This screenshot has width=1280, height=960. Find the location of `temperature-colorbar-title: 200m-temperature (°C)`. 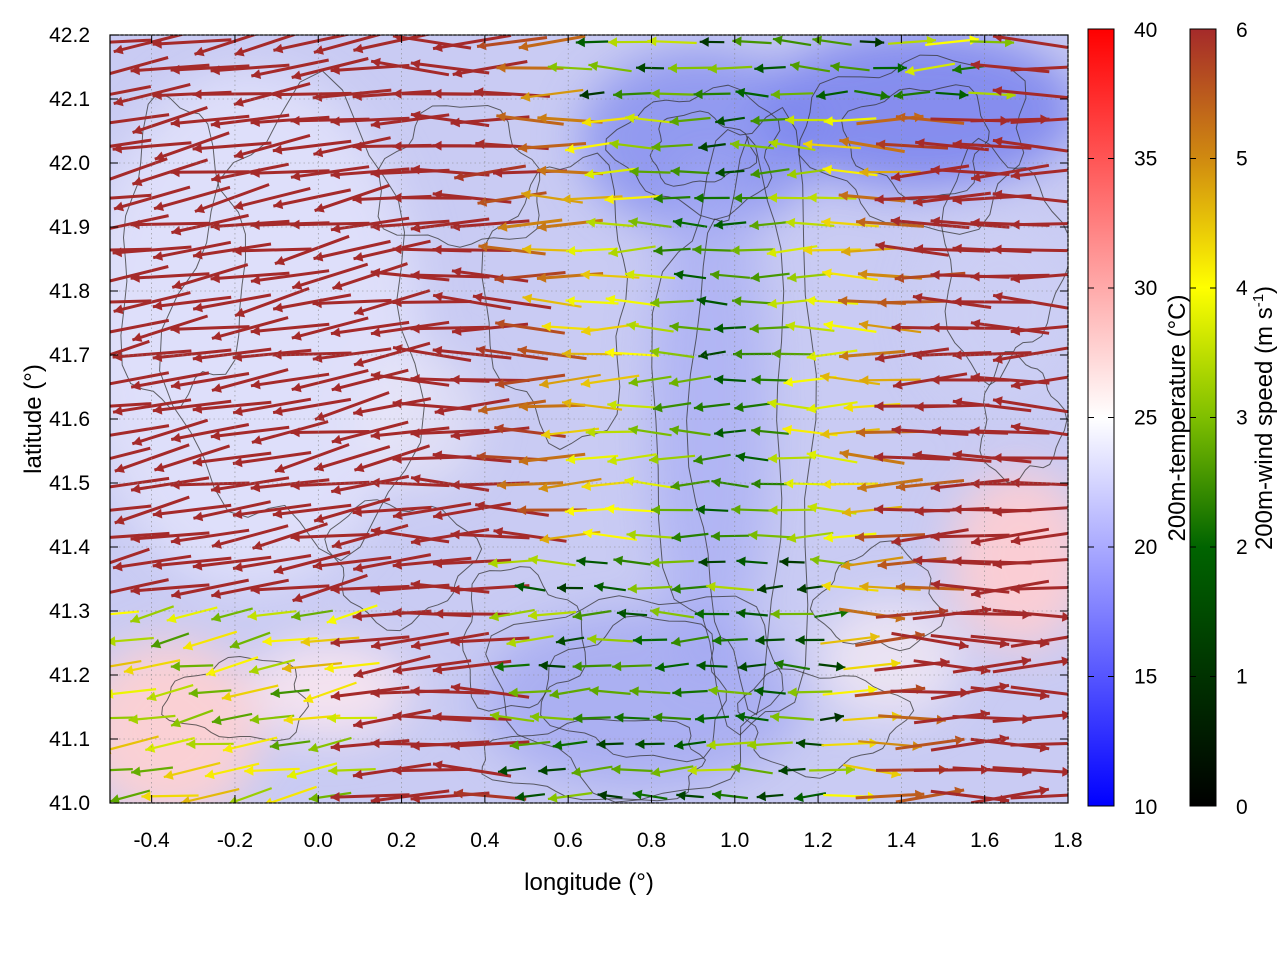

temperature-colorbar-title: 200m-temperature (°C) is located at coordinates (1177, 417).